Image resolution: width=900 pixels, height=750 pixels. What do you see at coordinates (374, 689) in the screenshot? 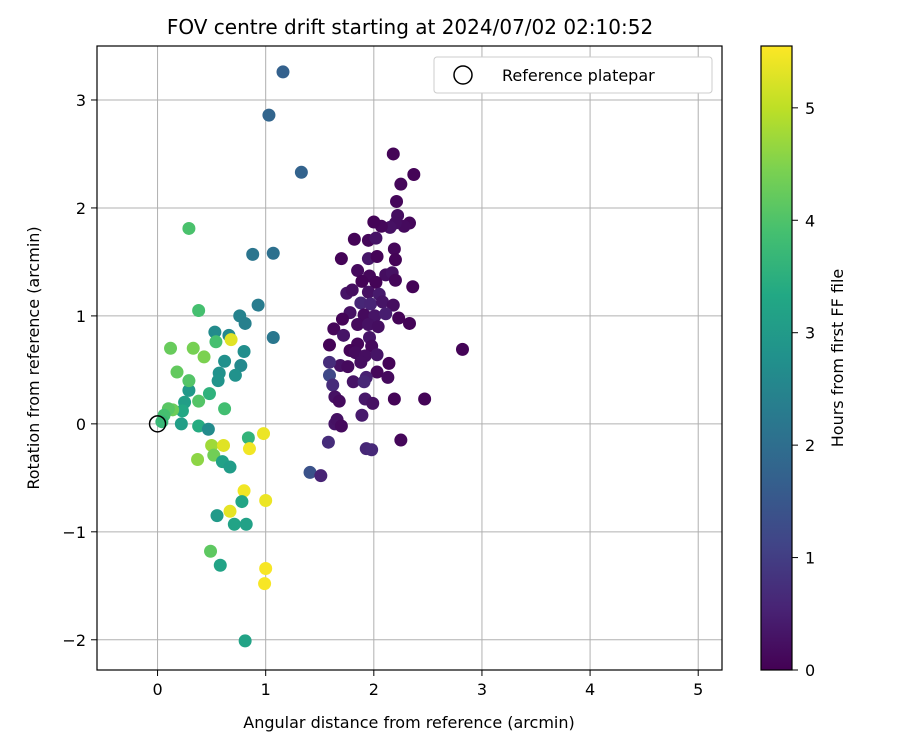
I see `x-tick-label: 2` at bounding box center [374, 689].